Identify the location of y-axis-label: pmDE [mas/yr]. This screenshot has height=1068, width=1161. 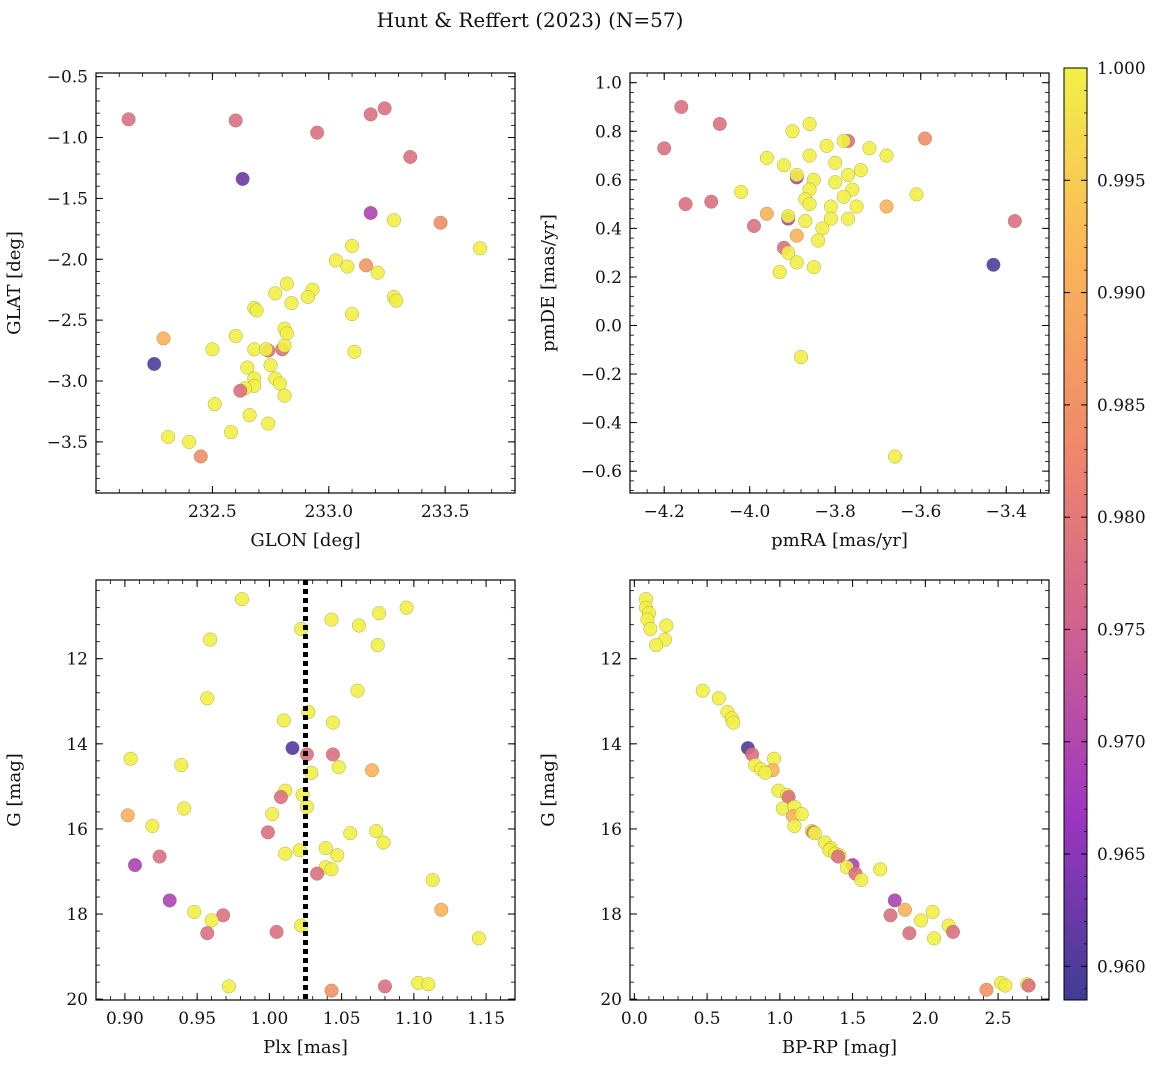
(548, 283).